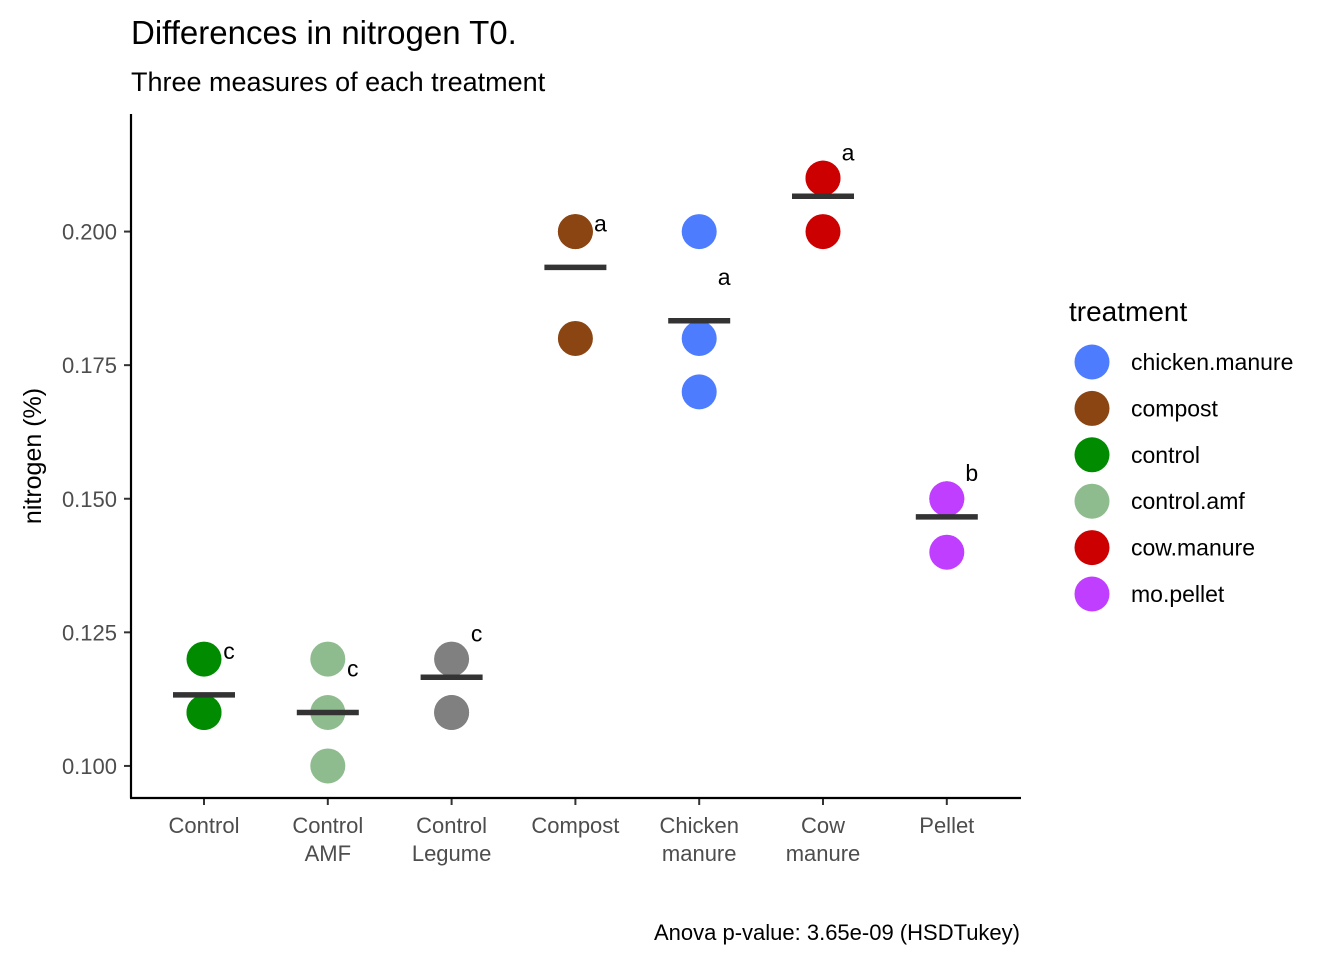 The width and height of the screenshot is (1344, 960). Describe the element at coordinates (1165, 455) in the screenshot. I see `legend-label: control` at that location.